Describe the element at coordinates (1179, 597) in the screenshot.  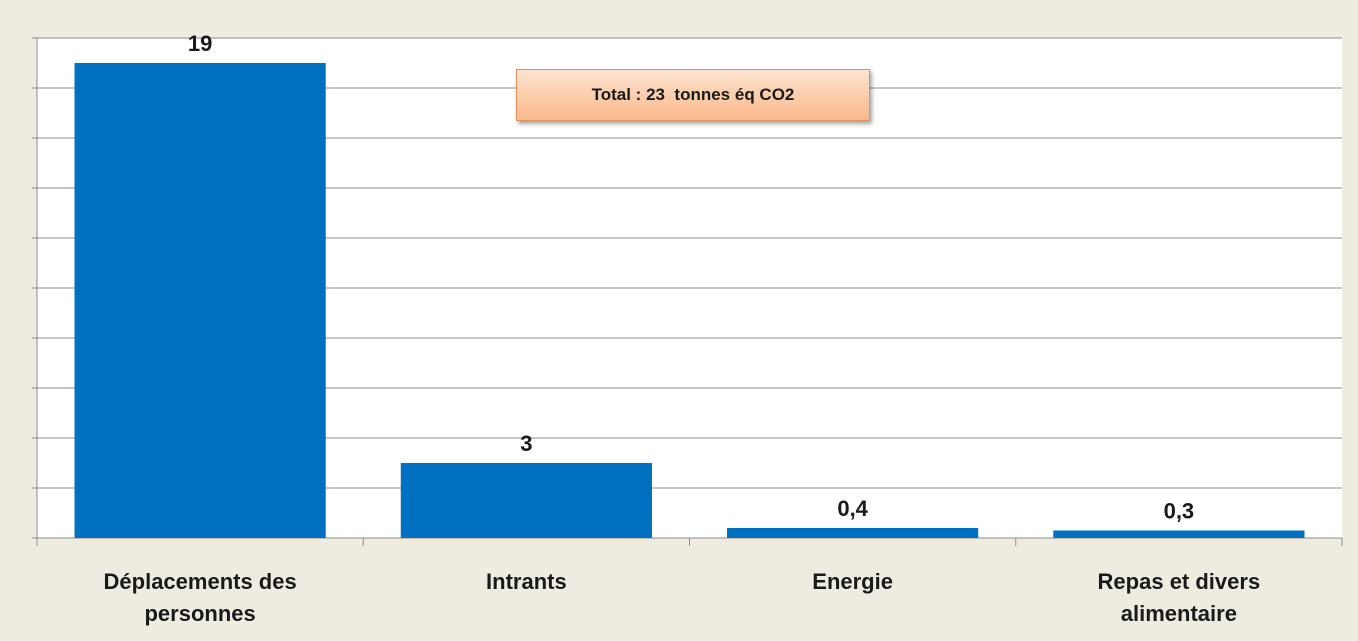
I see `x-tick-label: Repas et divers alimentaire` at that location.